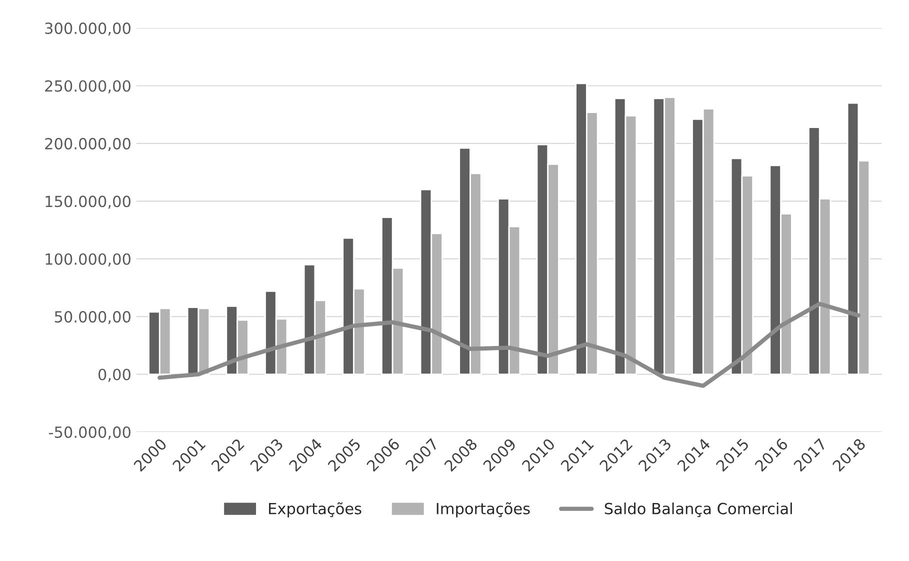 The height and width of the screenshot is (561, 909). What do you see at coordinates (483, 510) in the screenshot?
I see `legend-label: Importações` at bounding box center [483, 510].